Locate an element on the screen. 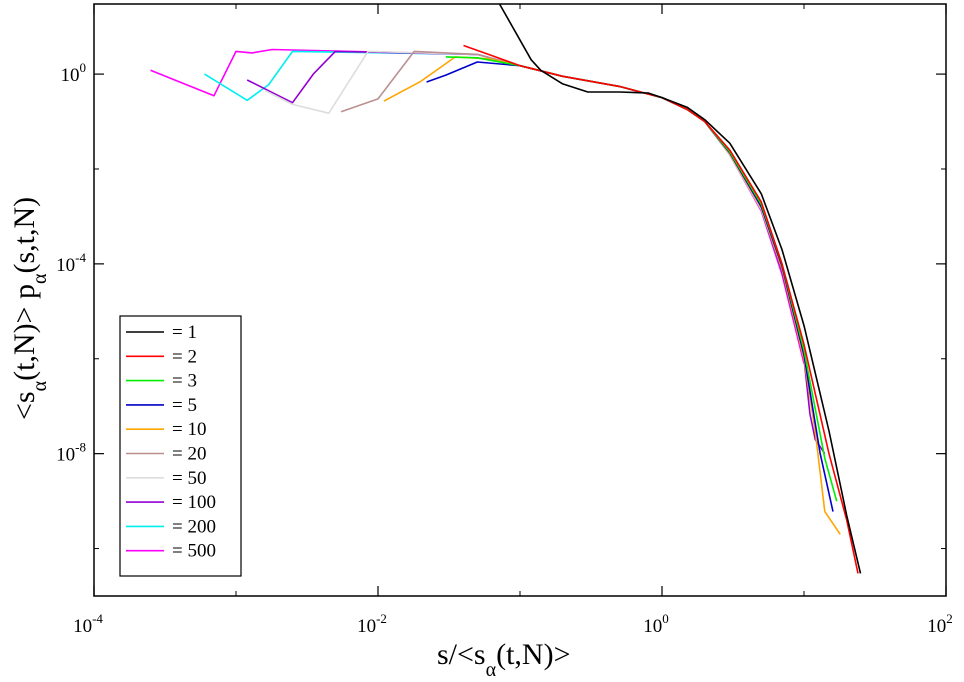 The width and height of the screenshot is (964, 682). x-tick-label: 10⁻² is located at coordinates (372, 624).